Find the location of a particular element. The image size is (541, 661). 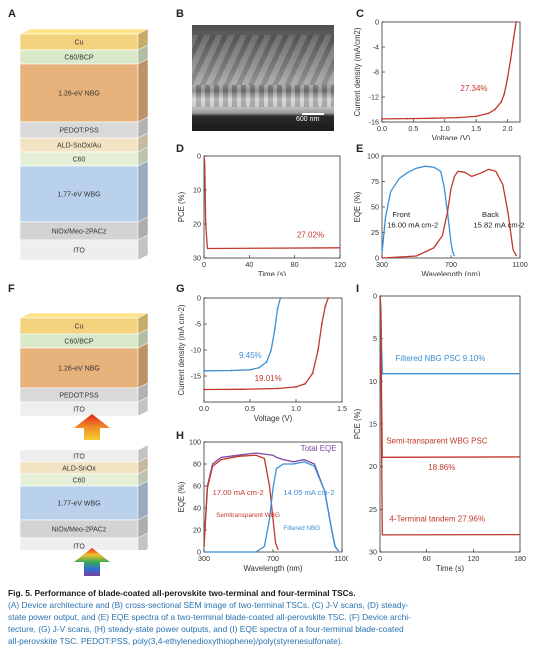

x-tick-label: 80 is located at coordinates (295, 264).